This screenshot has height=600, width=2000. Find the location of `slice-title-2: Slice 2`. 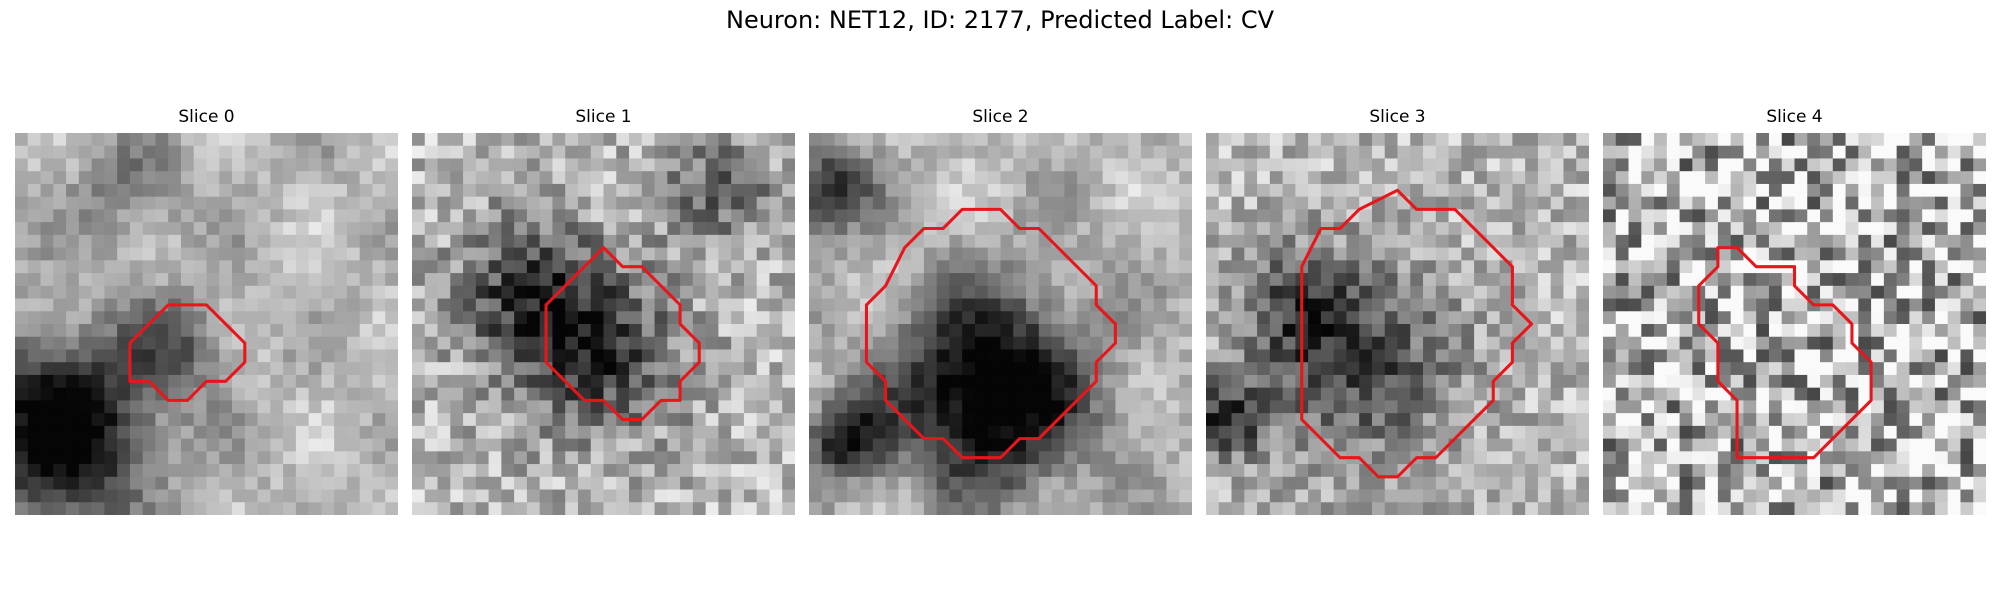

slice-title-2: Slice 2 is located at coordinates (1000, 117).